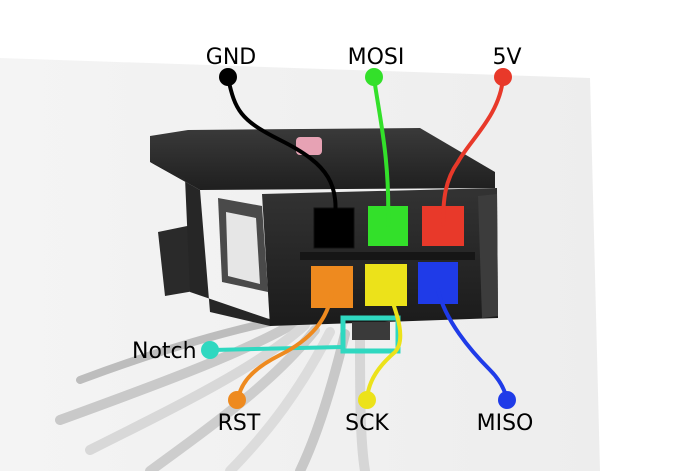 The width and height of the screenshot is (673, 471). Describe the element at coordinates (239, 423) in the screenshot. I see `label-rst: RST` at that location.